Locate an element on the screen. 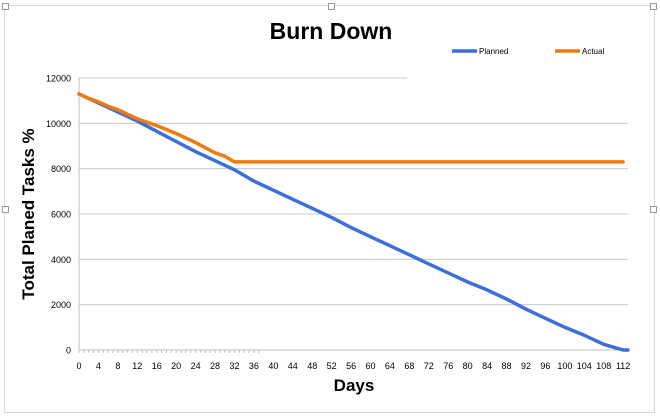 The image size is (660, 417). legend-label-planned: Planned is located at coordinates (493, 51).